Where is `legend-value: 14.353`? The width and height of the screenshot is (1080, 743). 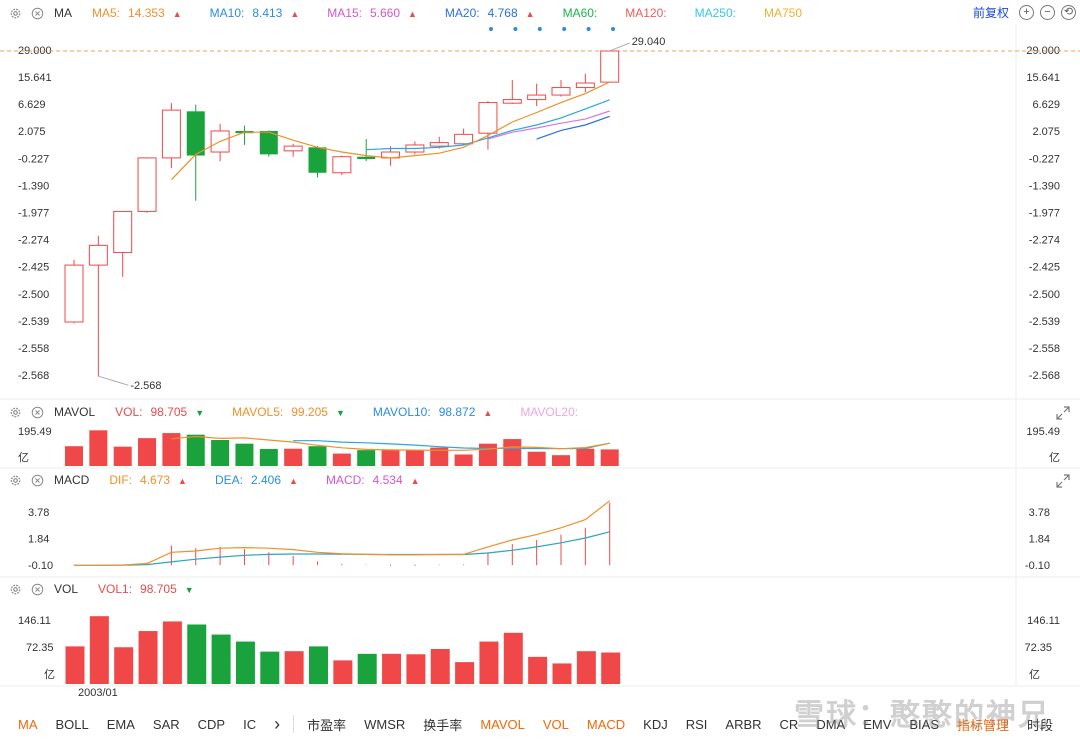 legend-value: 14.353 is located at coordinates (146, 13).